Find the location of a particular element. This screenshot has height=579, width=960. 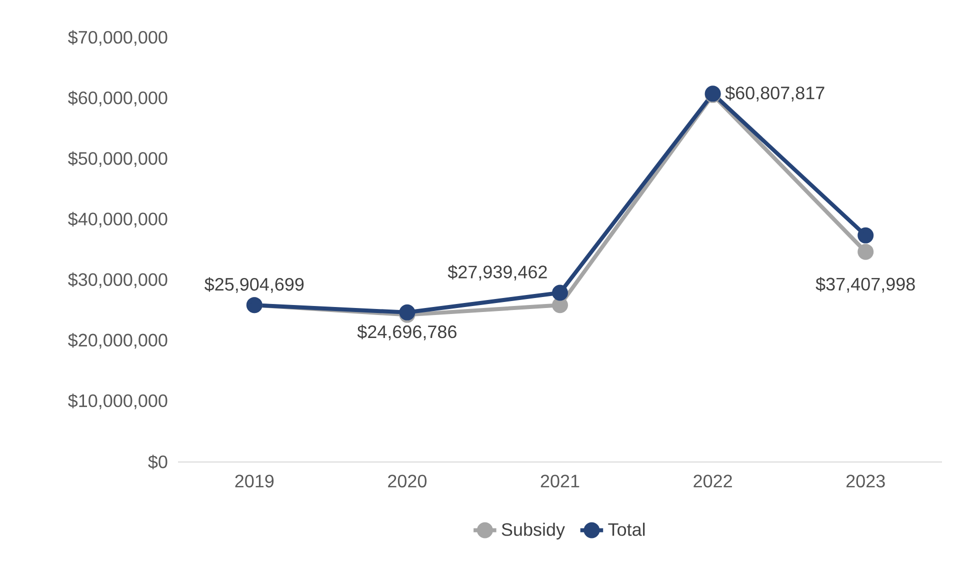

y-tick-label: $20,000,000 is located at coordinates (118, 341).